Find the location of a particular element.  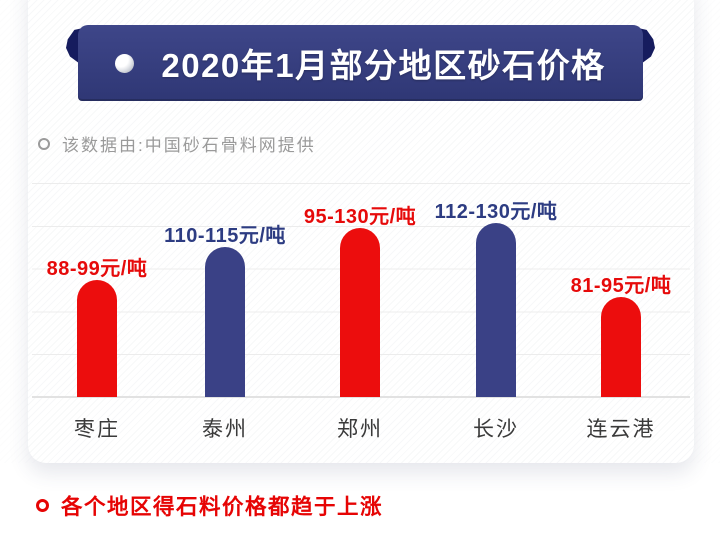

conclusion-text: 各个地区得石料价格都趋于上涨 is located at coordinates (222, 507).